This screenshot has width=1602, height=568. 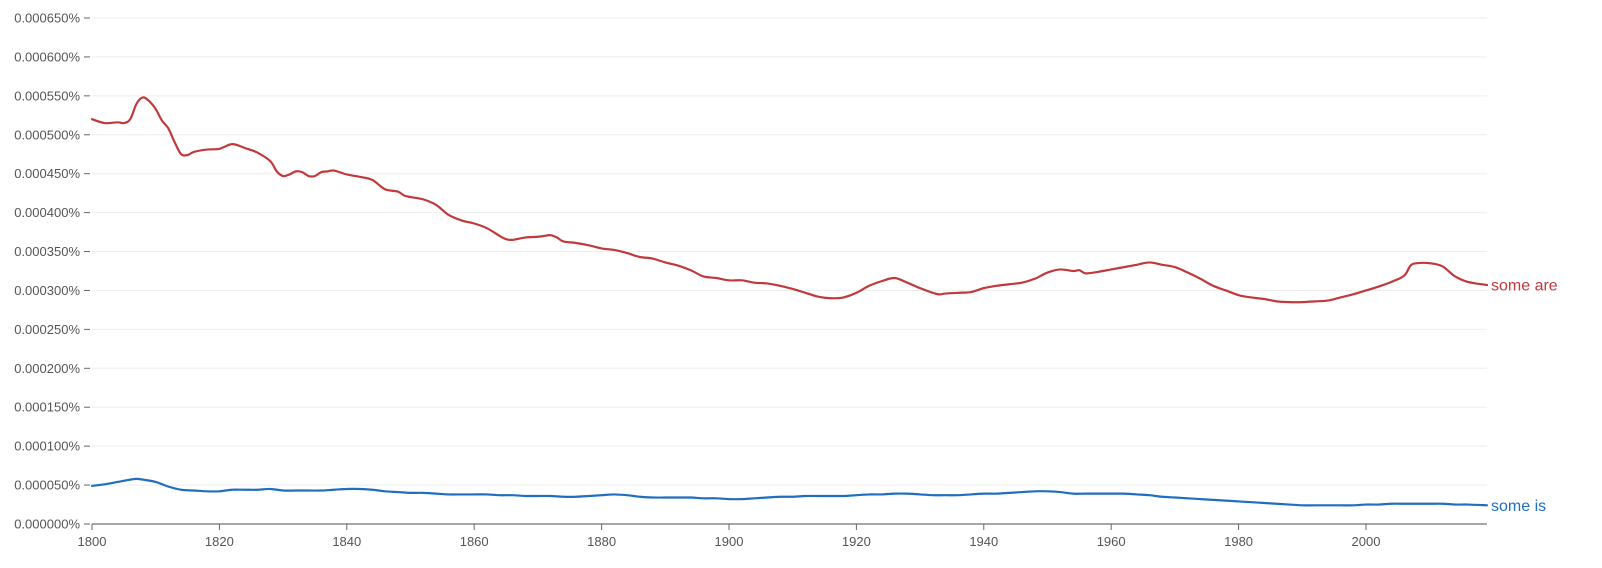 I want to click on y-tick-label: 0.000550%, so click(x=47, y=95).